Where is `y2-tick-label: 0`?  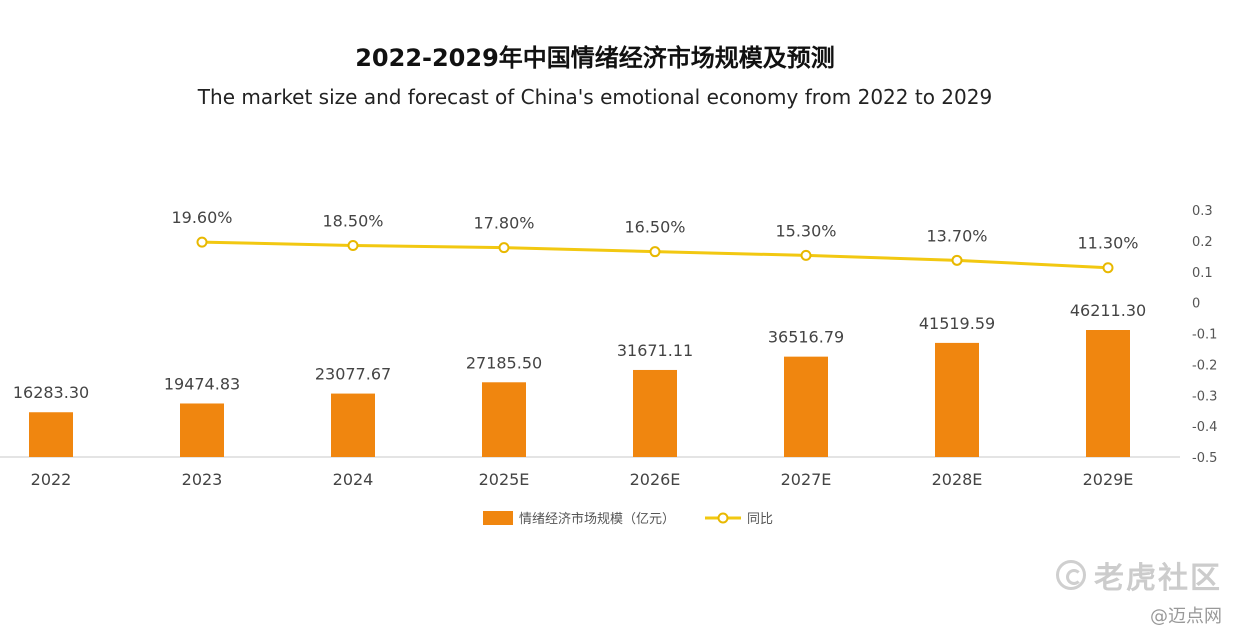
y2-tick-label: 0 is located at coordinates (1196, 304).